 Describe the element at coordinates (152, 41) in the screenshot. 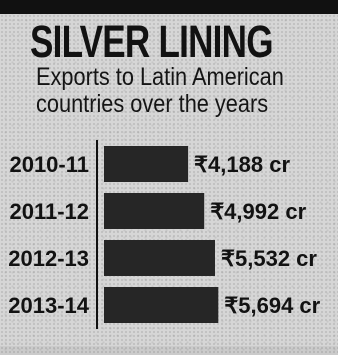

I see `chart-title: SILVER LINING` at that location.